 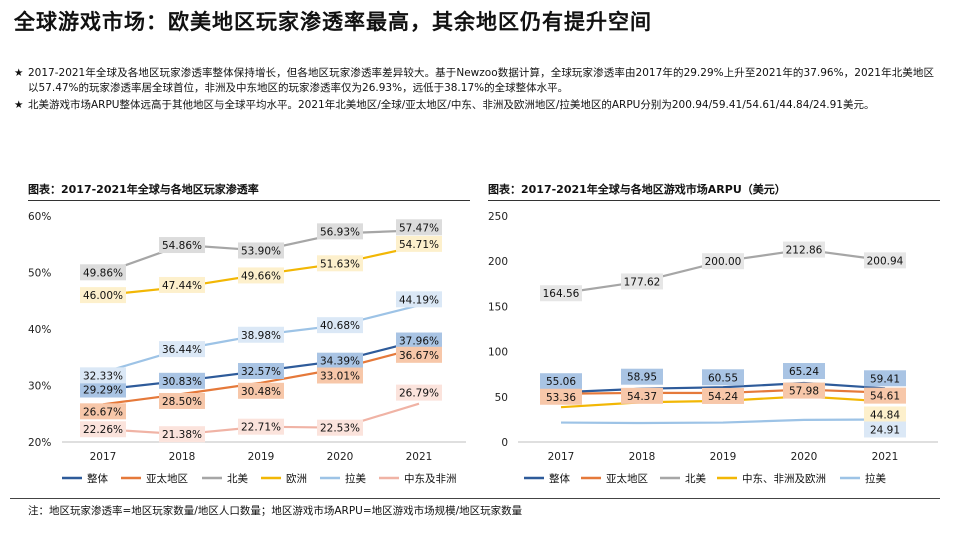 I want to click on data-label: 164.56, so click(x=561, y=294).